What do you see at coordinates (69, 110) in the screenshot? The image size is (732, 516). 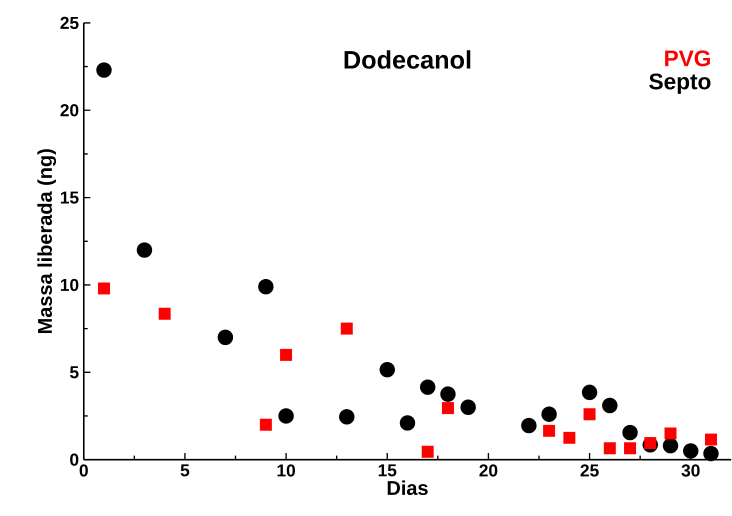 I see `y-tick-label: 20` at bounding box center [69, 110].